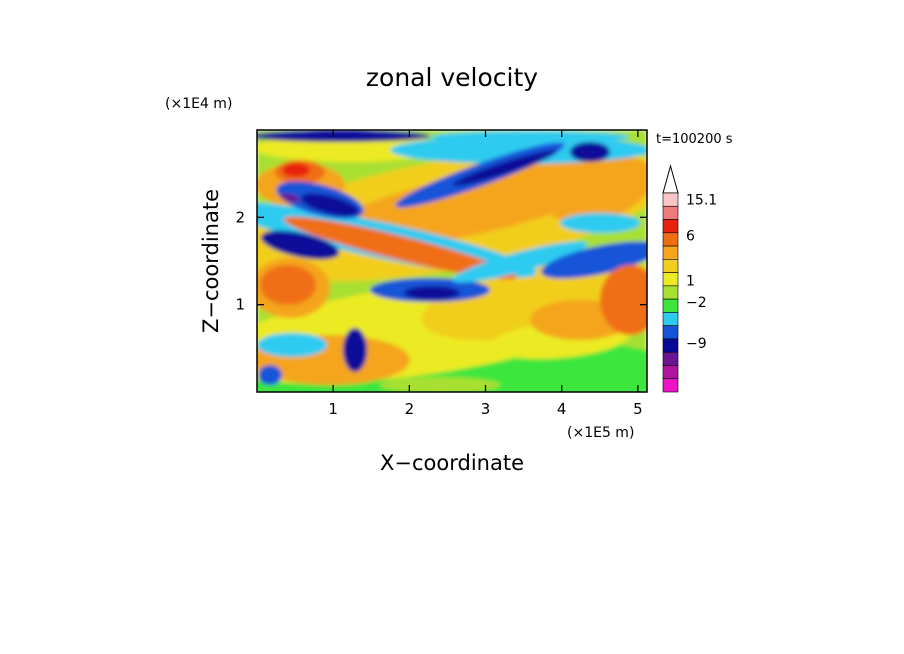 This screenshot has height=654, width=904. I want to click on y-axis-label: Z−coordinate, so click(211, 261).